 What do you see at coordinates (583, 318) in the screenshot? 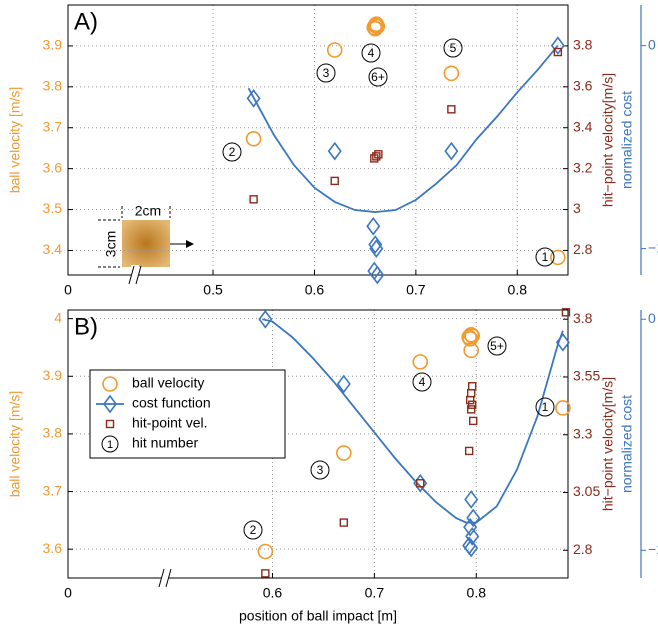
I see `y2-tick-label: 3.8` at bounding box center [583, 318].